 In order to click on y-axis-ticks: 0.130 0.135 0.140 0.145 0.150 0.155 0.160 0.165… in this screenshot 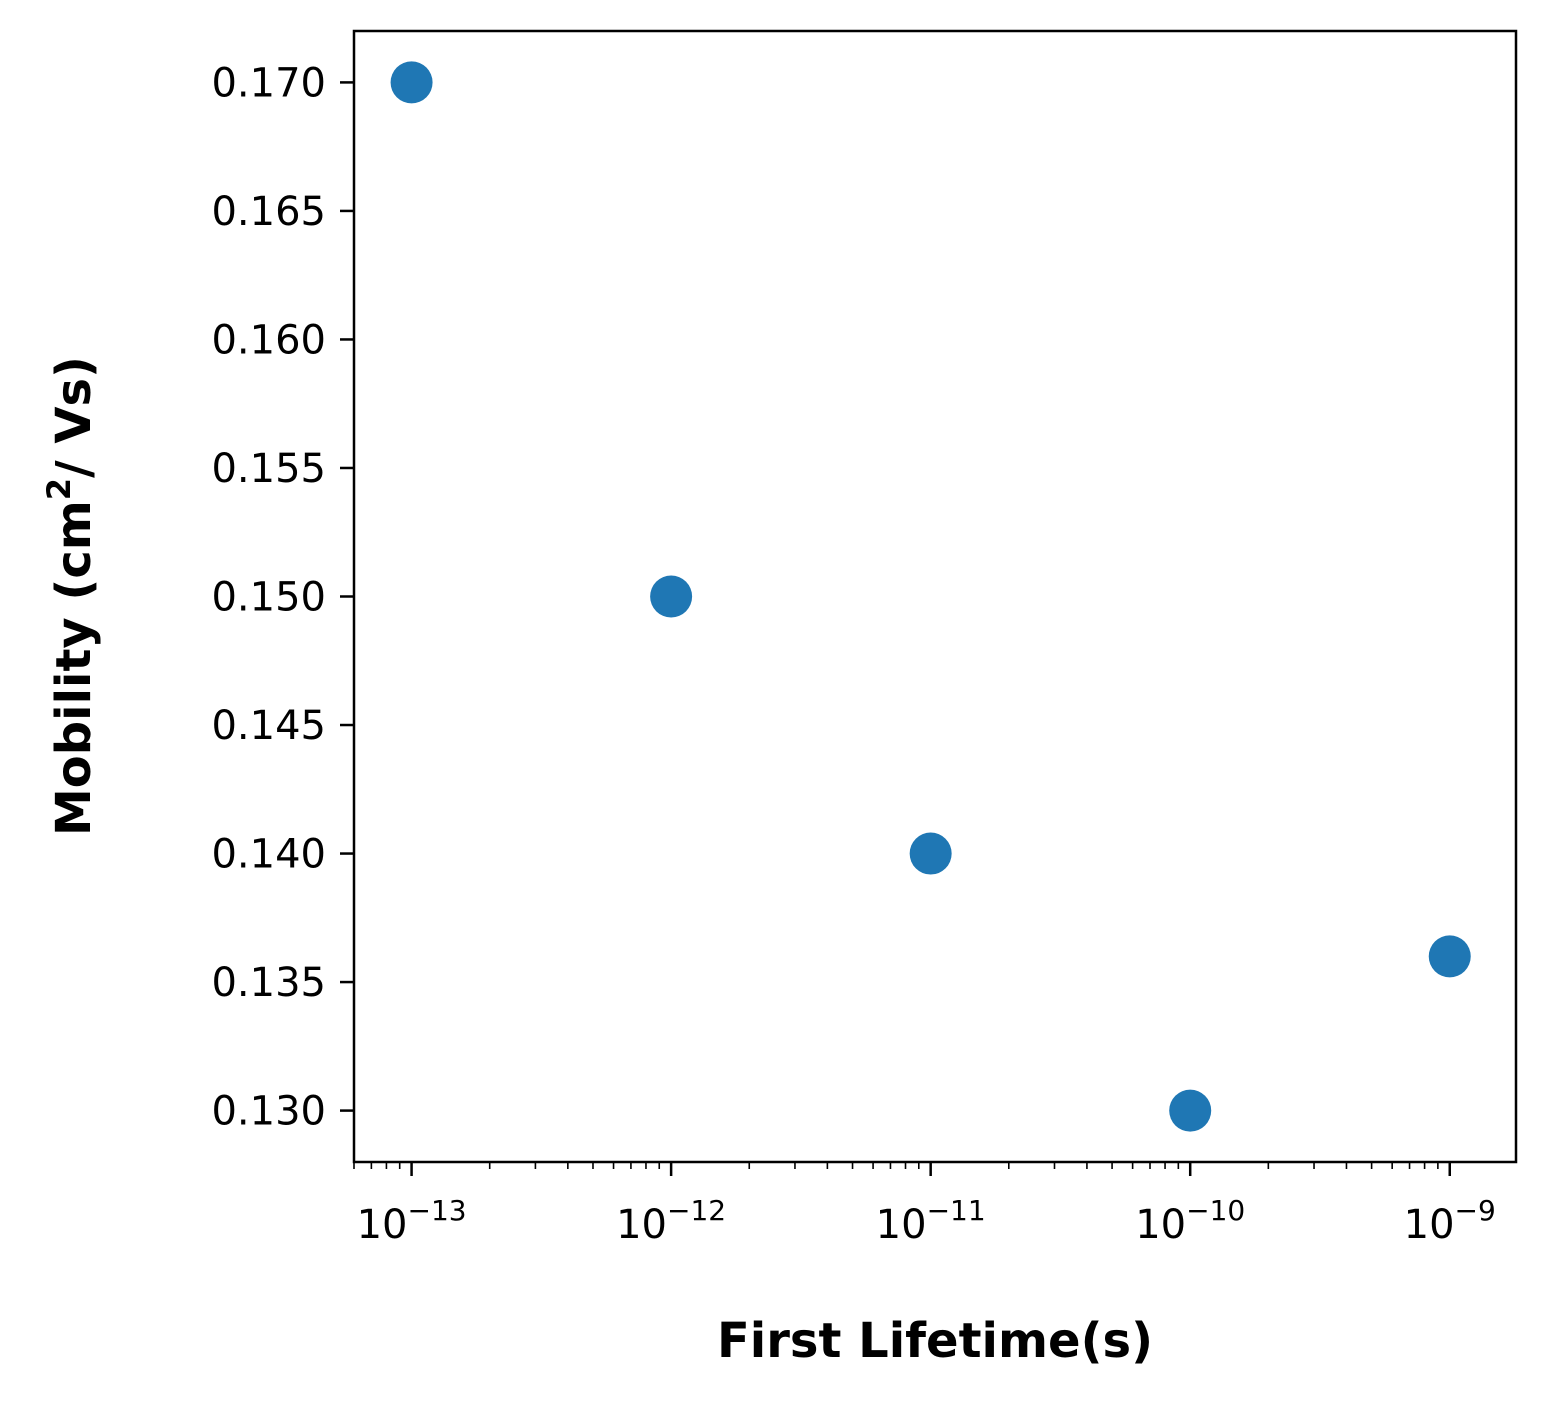, I will do `click(282, 597)`.